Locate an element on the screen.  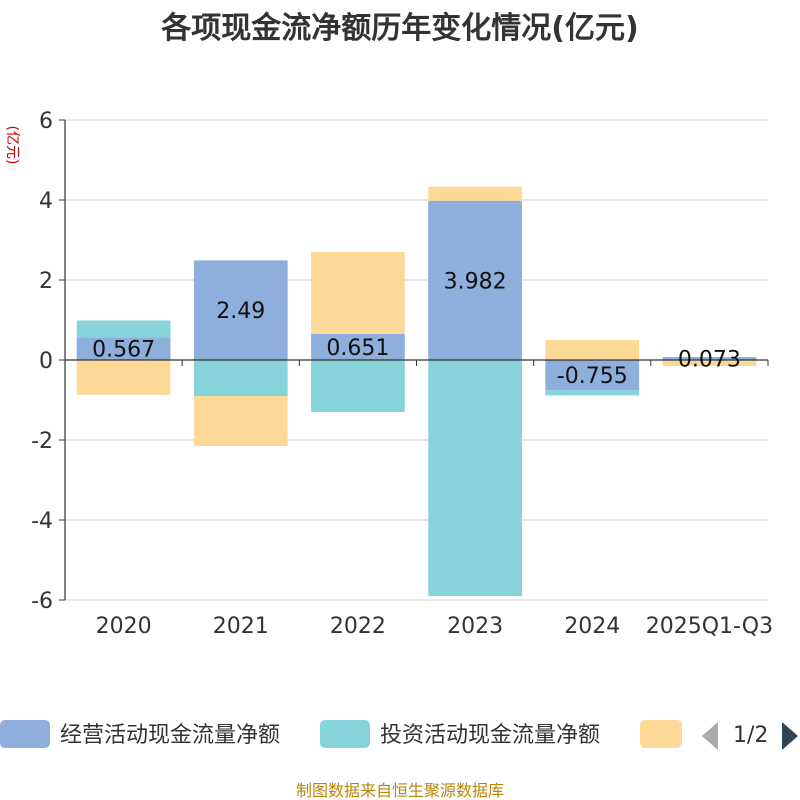
legend-prev-page-icon is located at coordinates (710, 736).